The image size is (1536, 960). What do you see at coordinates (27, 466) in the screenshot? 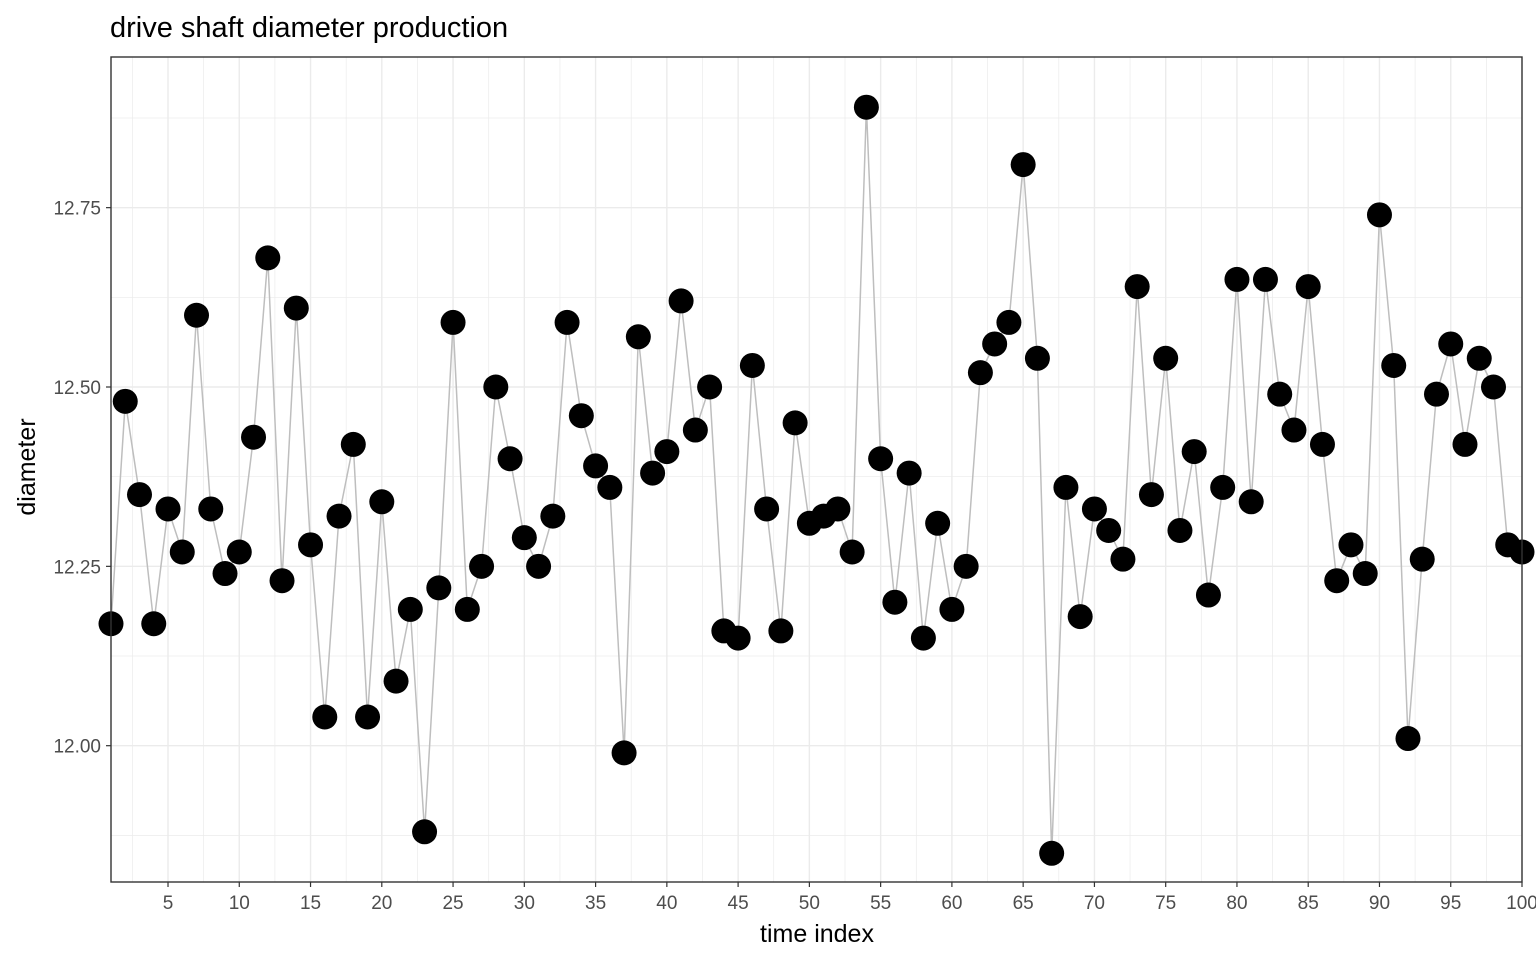
I see `y-axis-label: diameter` at bounding box center [27, 466].